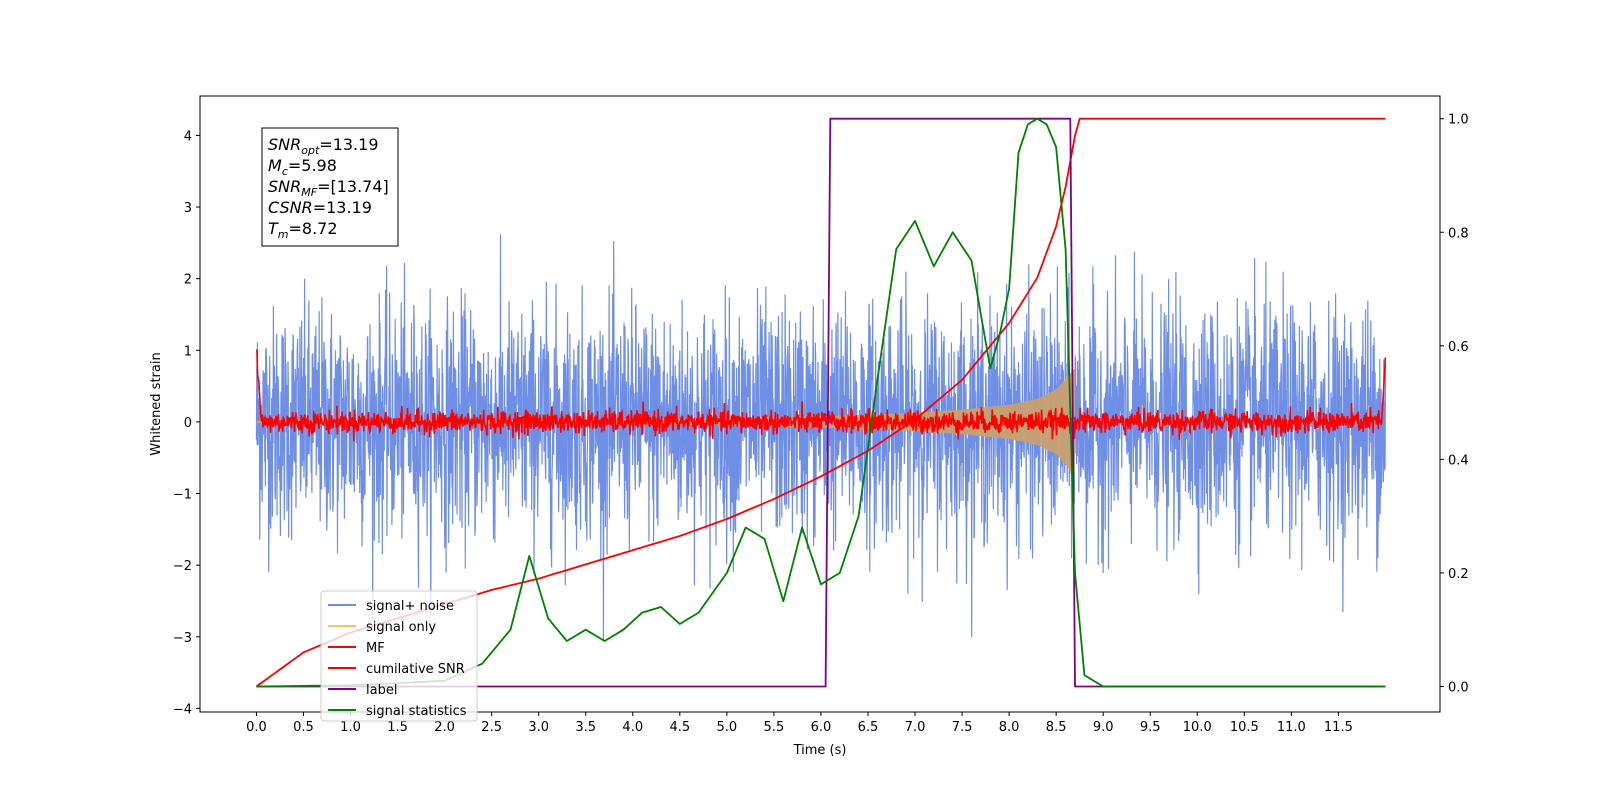 The width and height of the screenshot is (1600, 800). What do you see at coordinates (283, 234) in the screenshot?
I see `annotation-subscript: m` at bounding box center [283, 234].